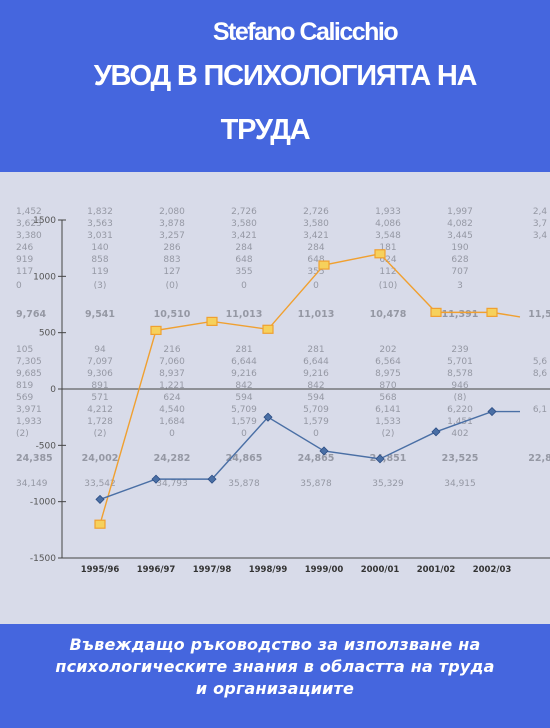 This screenshot has width=550, height=728. Describe the element at coordinates (172, 286) in the screenshot. I see `table-cell: (0)` at that location.